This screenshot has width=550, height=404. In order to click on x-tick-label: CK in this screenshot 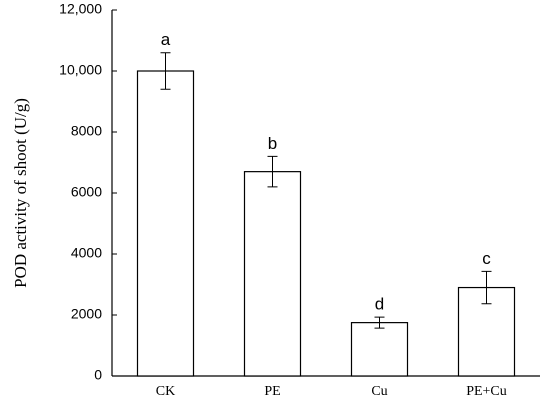, I will do `click(165, 391)`.